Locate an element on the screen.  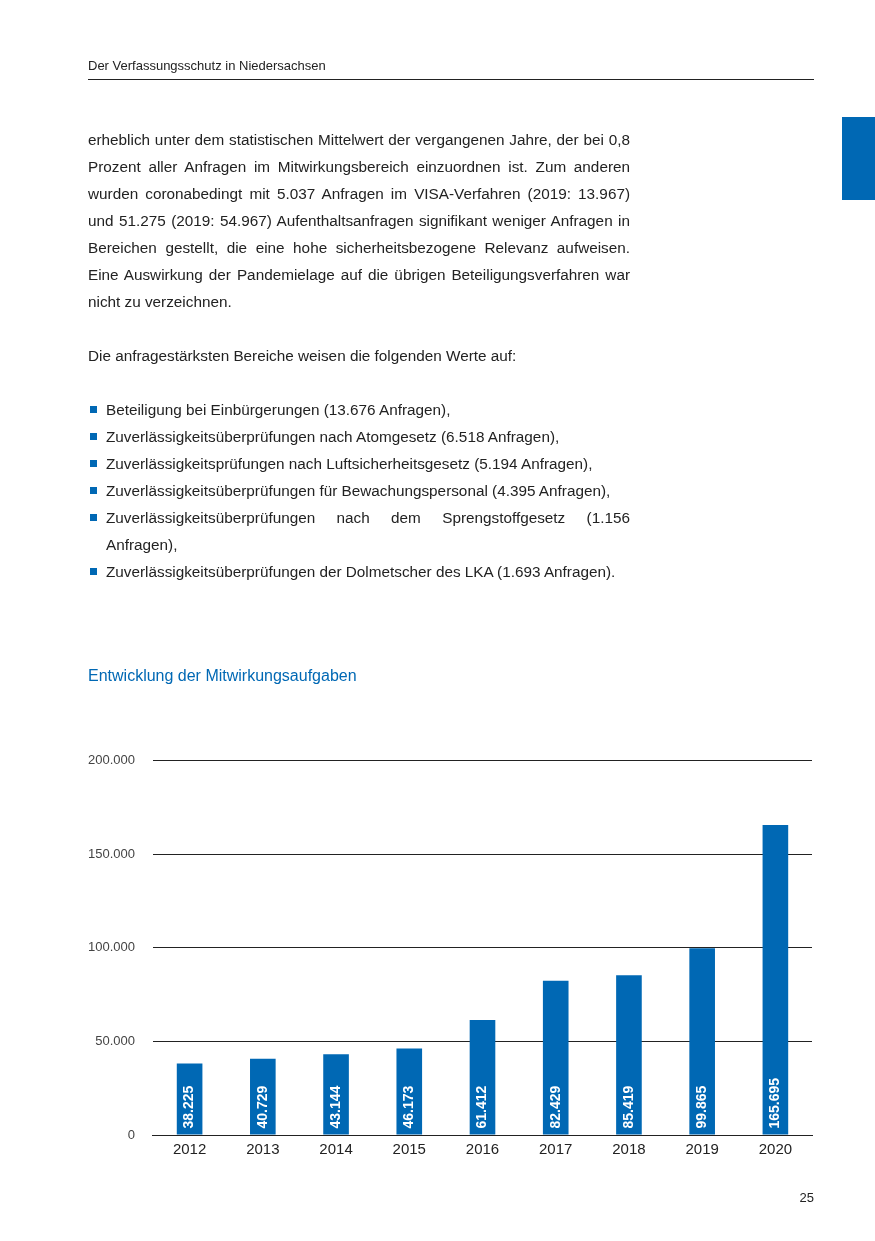
x-tick-label: 2015 is located at coordinates (409, 1149).